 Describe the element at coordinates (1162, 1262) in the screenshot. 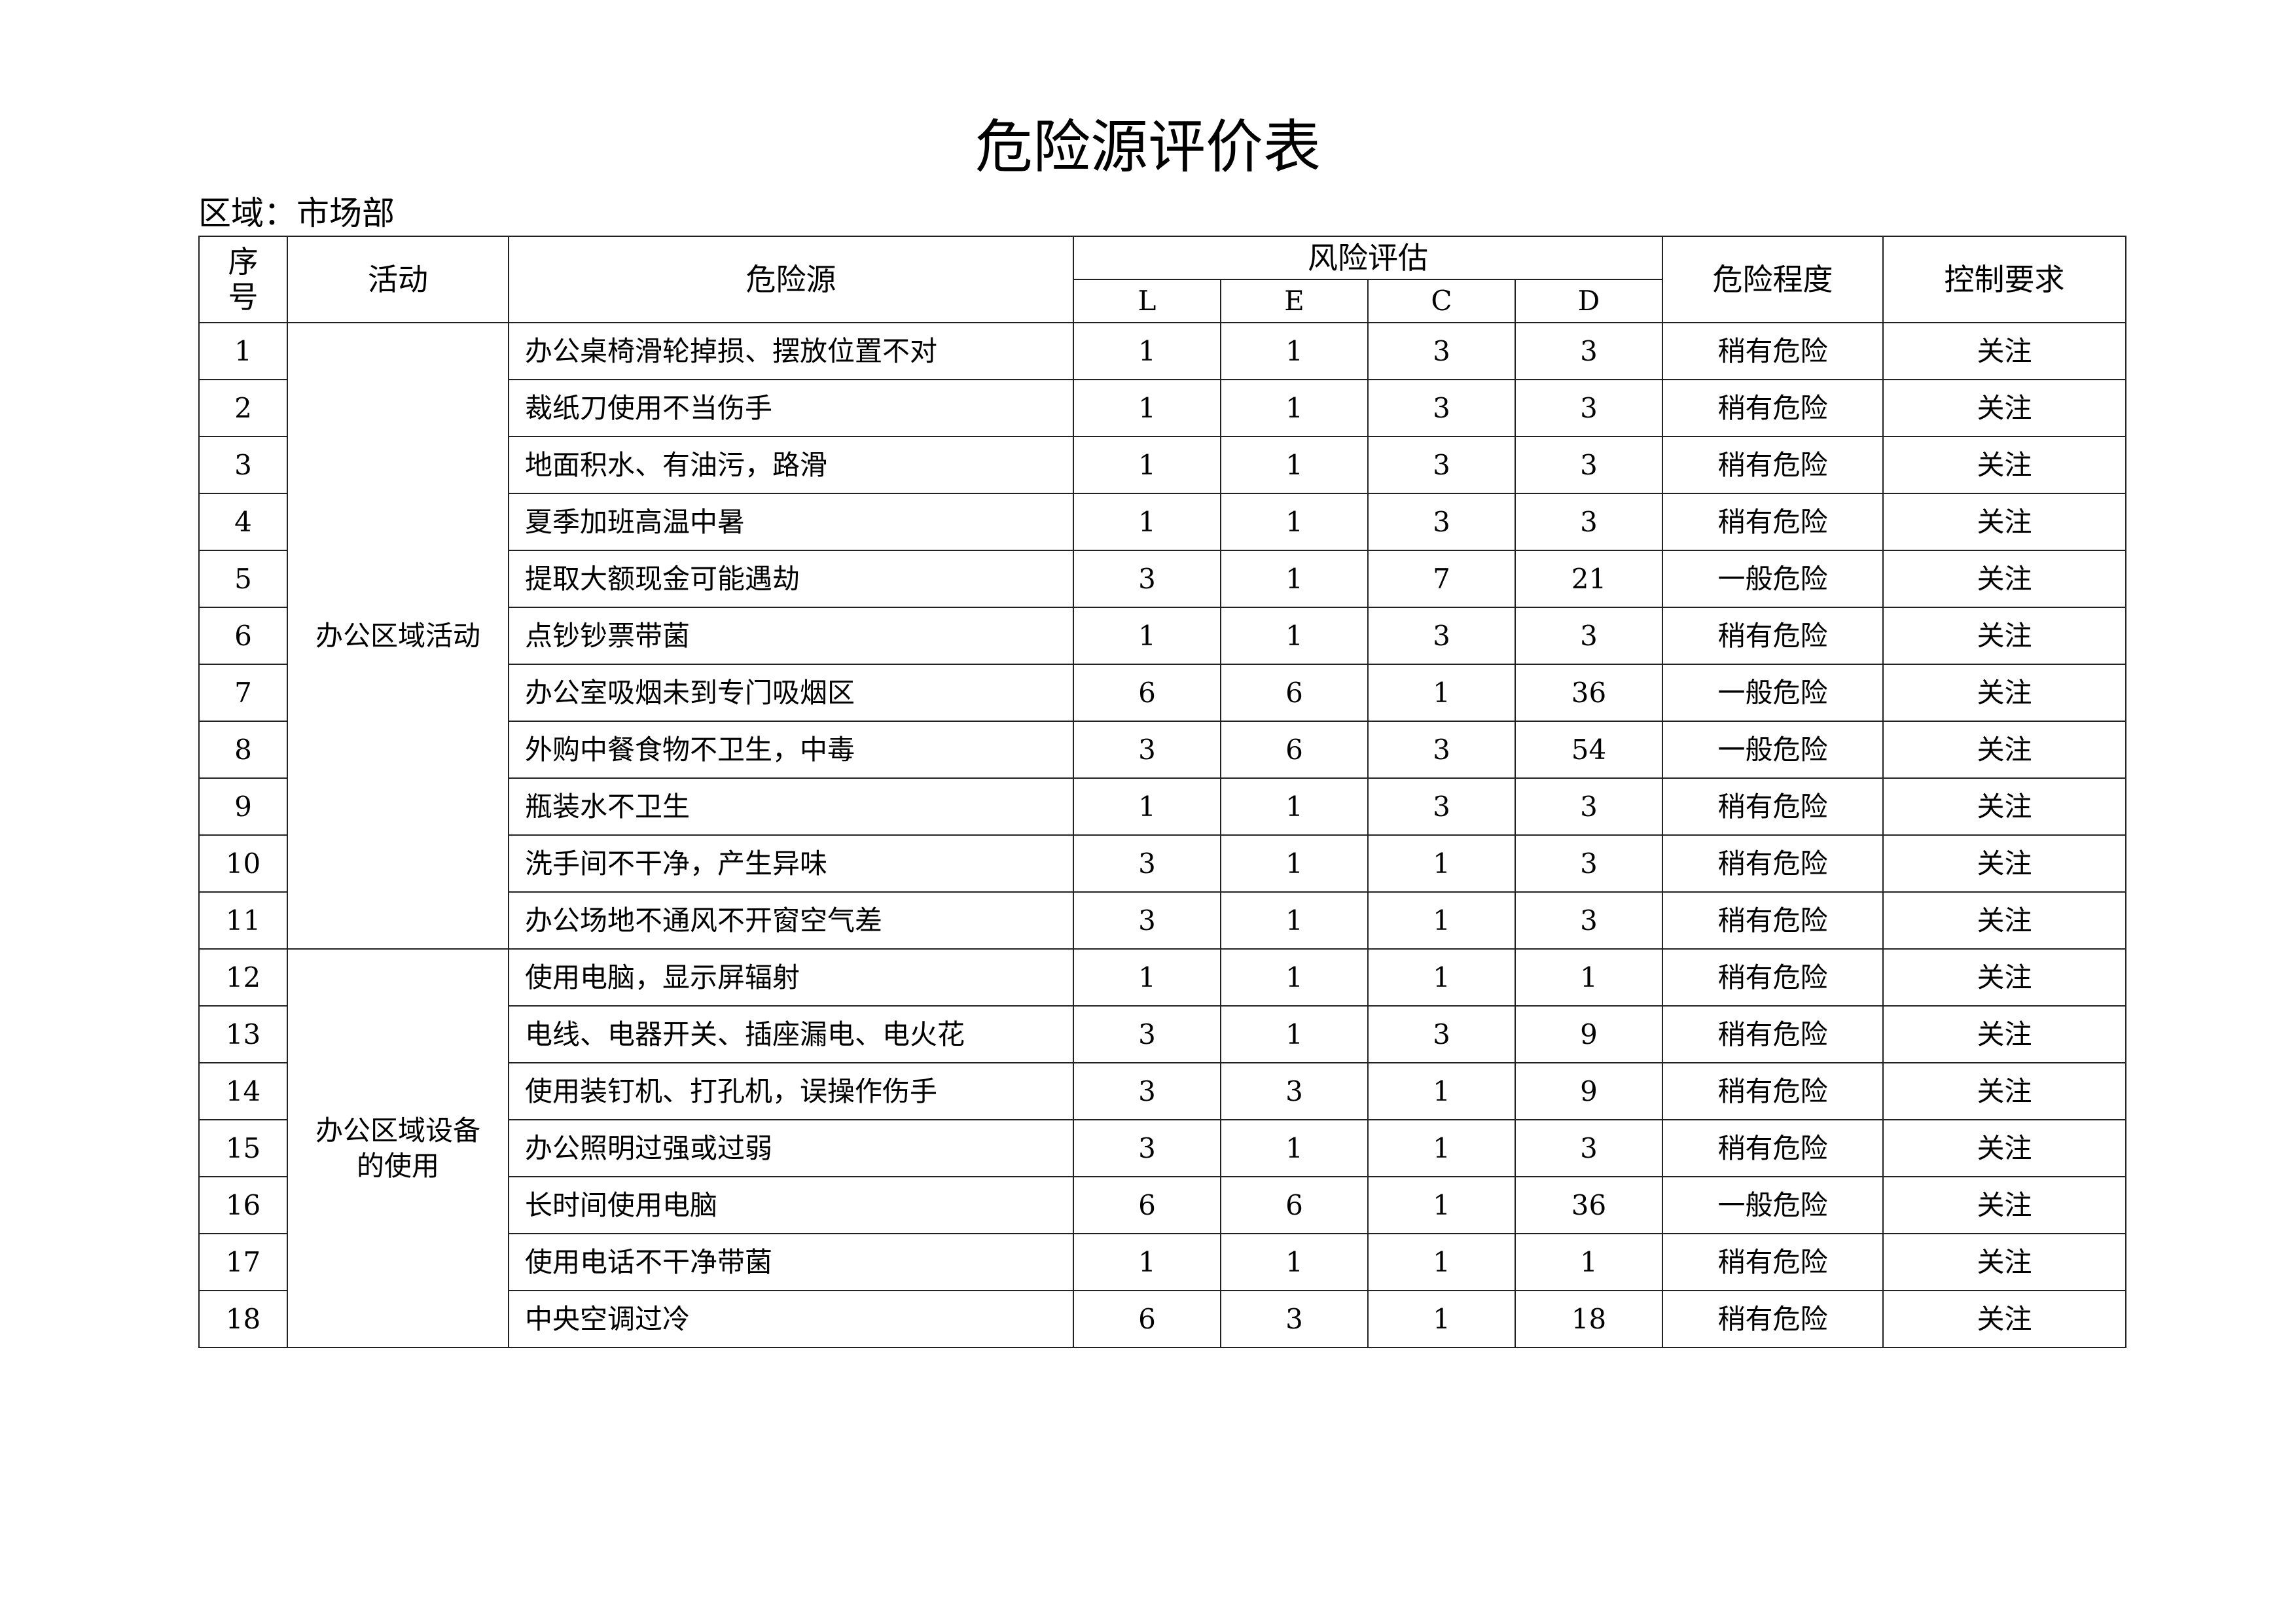

I see `table-row: 17 使用电话不干净带菌 1 1 1 1 稍有危险 关注` at that location.